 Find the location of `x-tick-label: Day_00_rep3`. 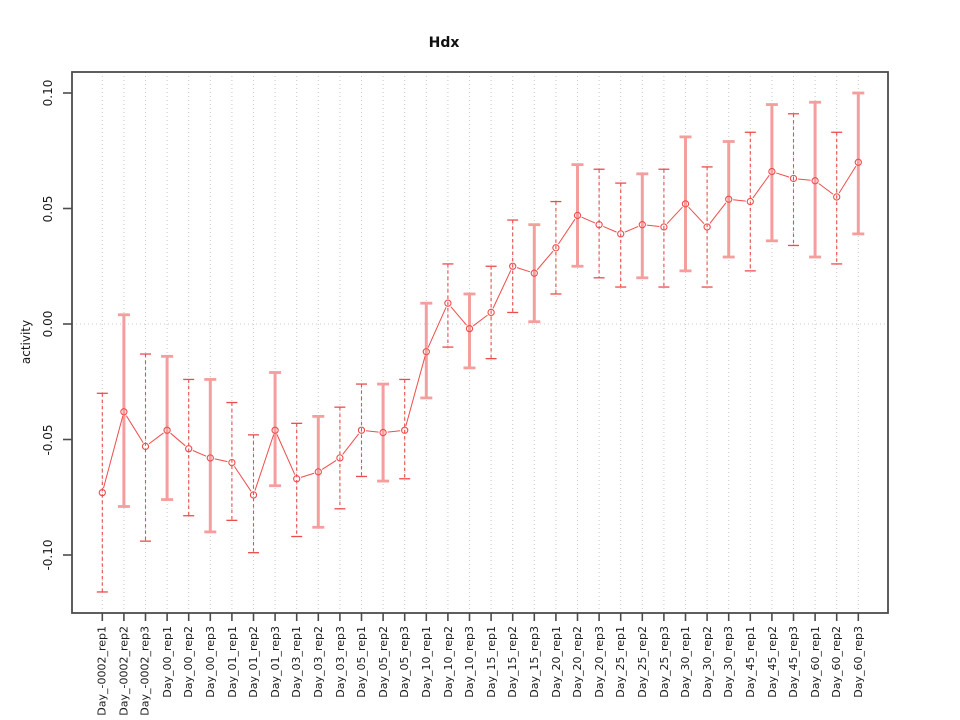

x-tick-label: Day_00_rep3 is located at coordinates (210, 662).